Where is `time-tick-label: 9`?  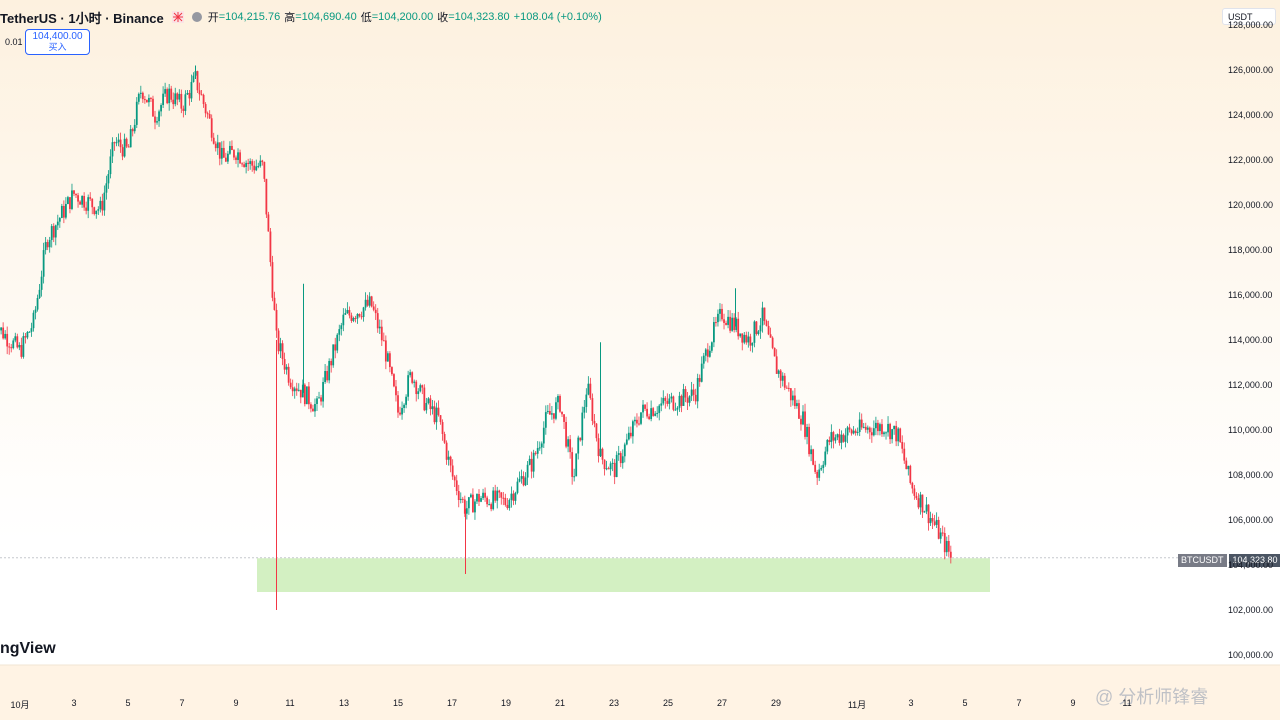
time-tick-label: 9 is located at coordinates (1073, 703).